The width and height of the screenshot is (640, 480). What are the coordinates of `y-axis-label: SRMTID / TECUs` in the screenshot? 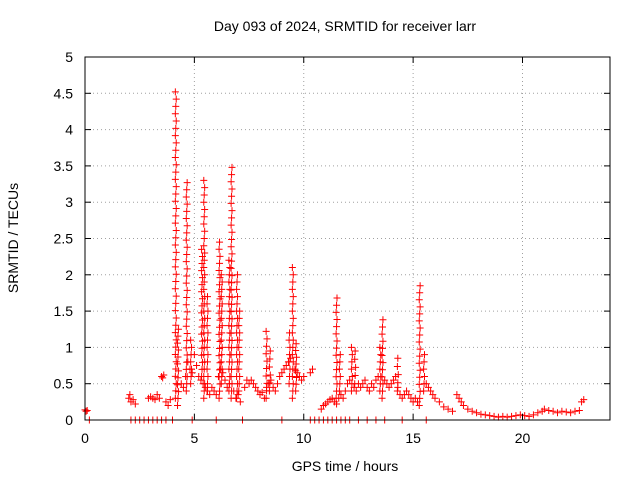 It's located at (13, 238).